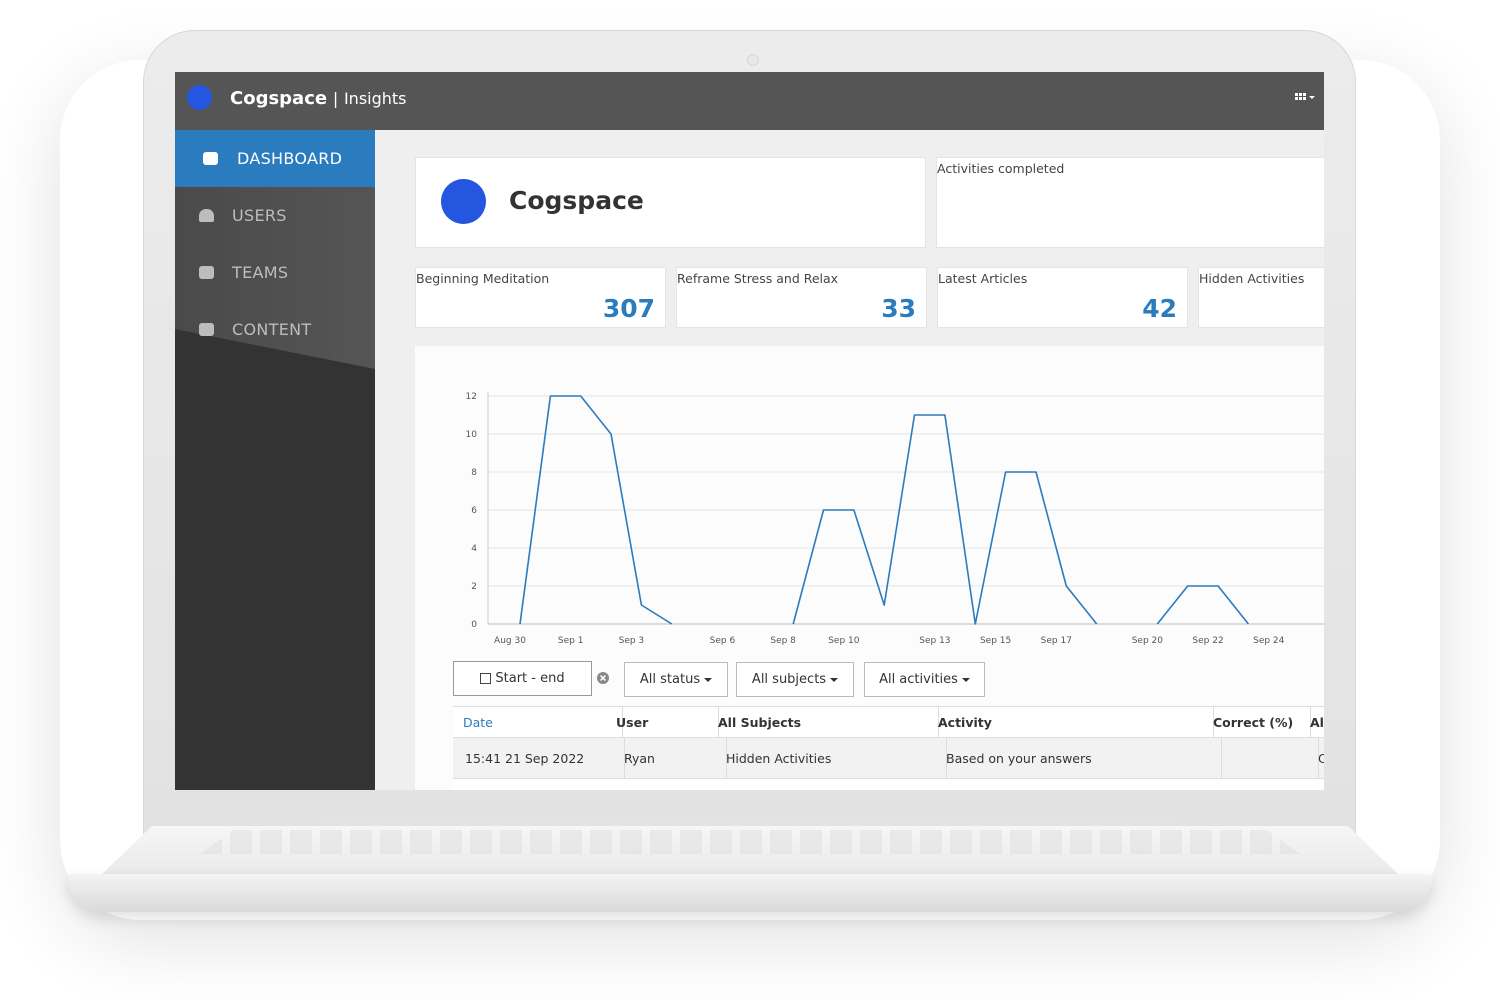 The width and height of the screenshot is (1500, 1000). I want to click on org-name: Cogspace, so click(576, 200).